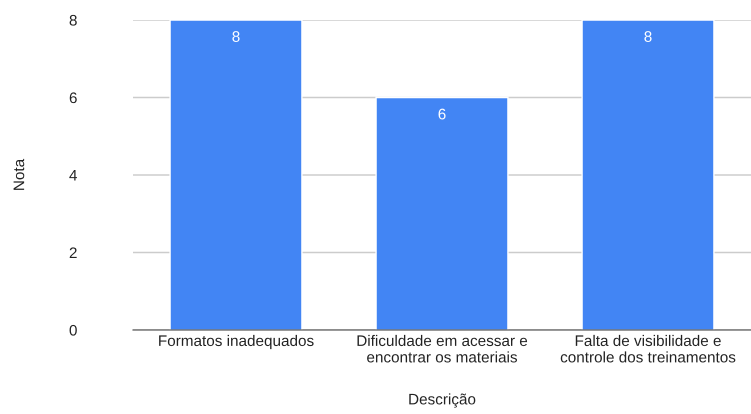 The width and height of the screenshot is (751, 414). Describe the element at coordinates (73, 252) in the screenshot. I see `y-tick-label: 2` at that location.